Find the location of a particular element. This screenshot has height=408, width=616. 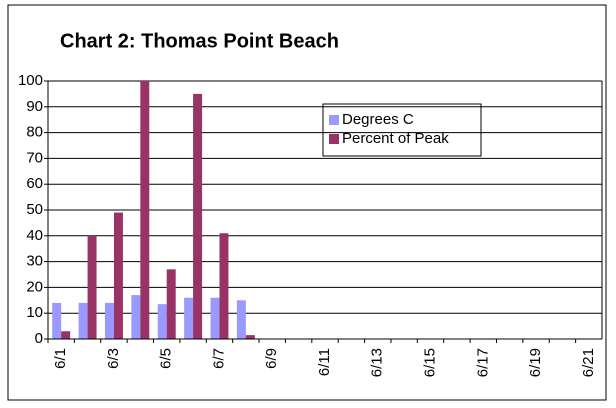

legend-label: Degrees C is located at coordinates (378, 119).